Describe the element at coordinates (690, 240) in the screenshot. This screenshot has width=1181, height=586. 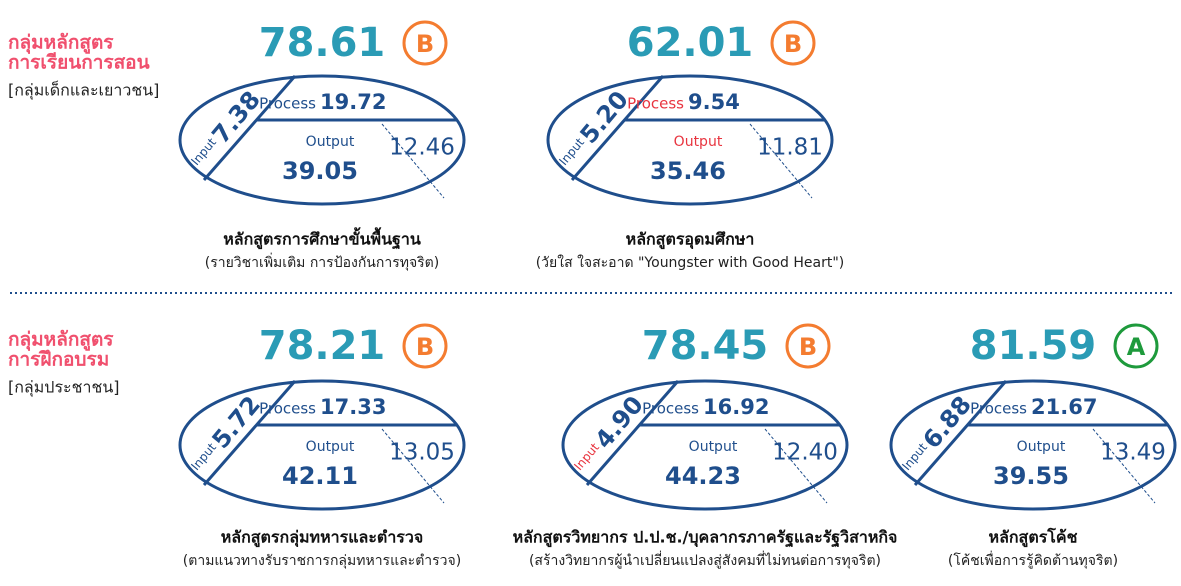
I see `course-title: หลักสูตรอุดมศึกษา` at that location.